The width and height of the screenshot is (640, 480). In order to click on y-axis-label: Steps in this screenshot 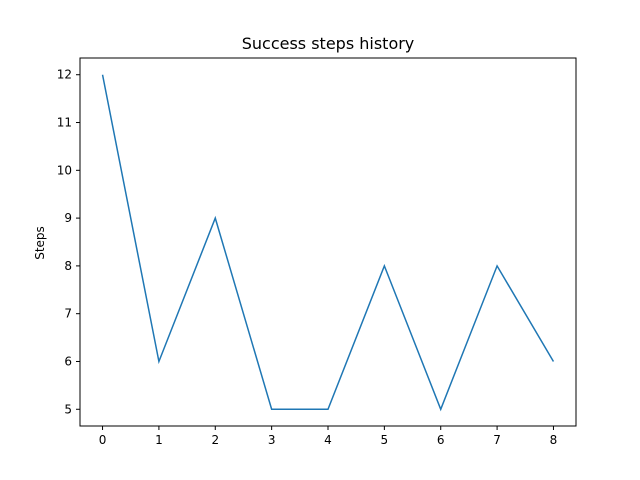, I will do `click(40, 243)`.